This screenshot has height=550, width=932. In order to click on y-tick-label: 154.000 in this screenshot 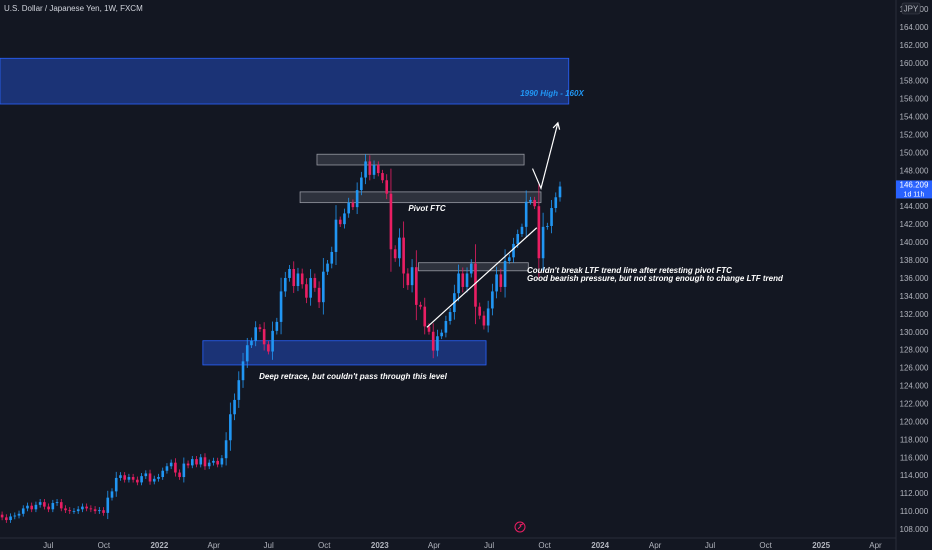, I will do `click(914, 117)`.